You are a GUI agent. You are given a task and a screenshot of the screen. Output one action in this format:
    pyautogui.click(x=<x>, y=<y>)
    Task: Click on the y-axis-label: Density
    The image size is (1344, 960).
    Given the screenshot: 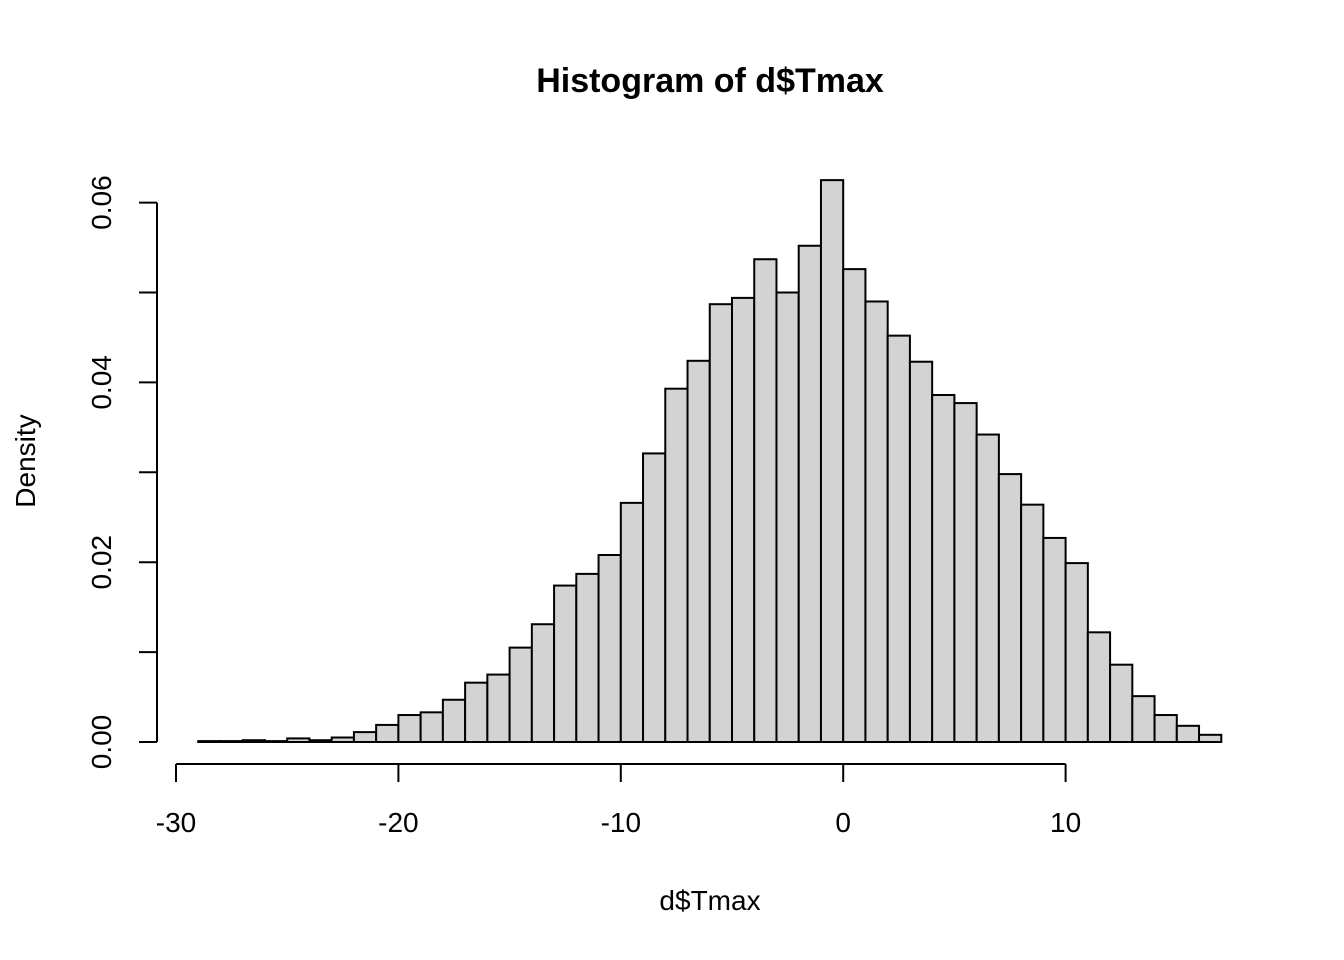 What is the action you would take?
    pyautogui.click(x=25, y=460)
    